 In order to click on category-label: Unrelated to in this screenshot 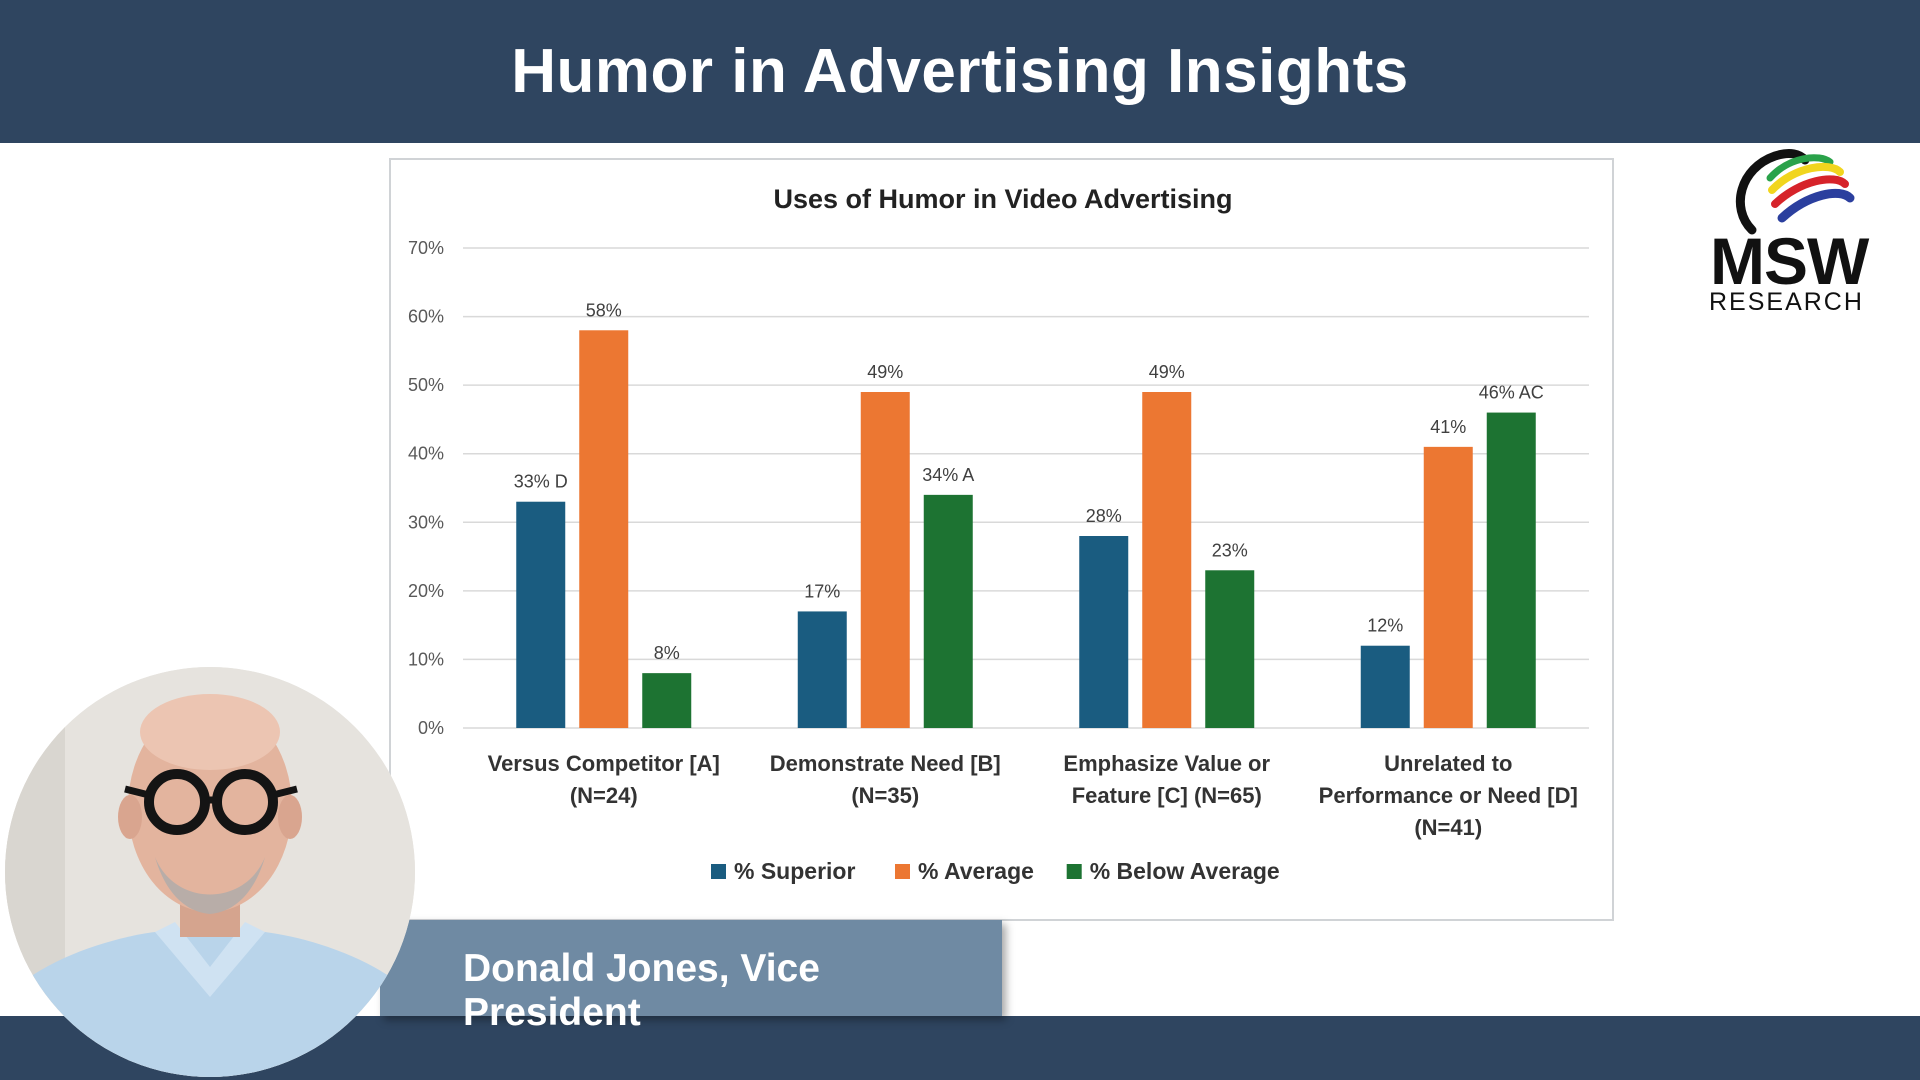, I will do `click(1448, 763)`.